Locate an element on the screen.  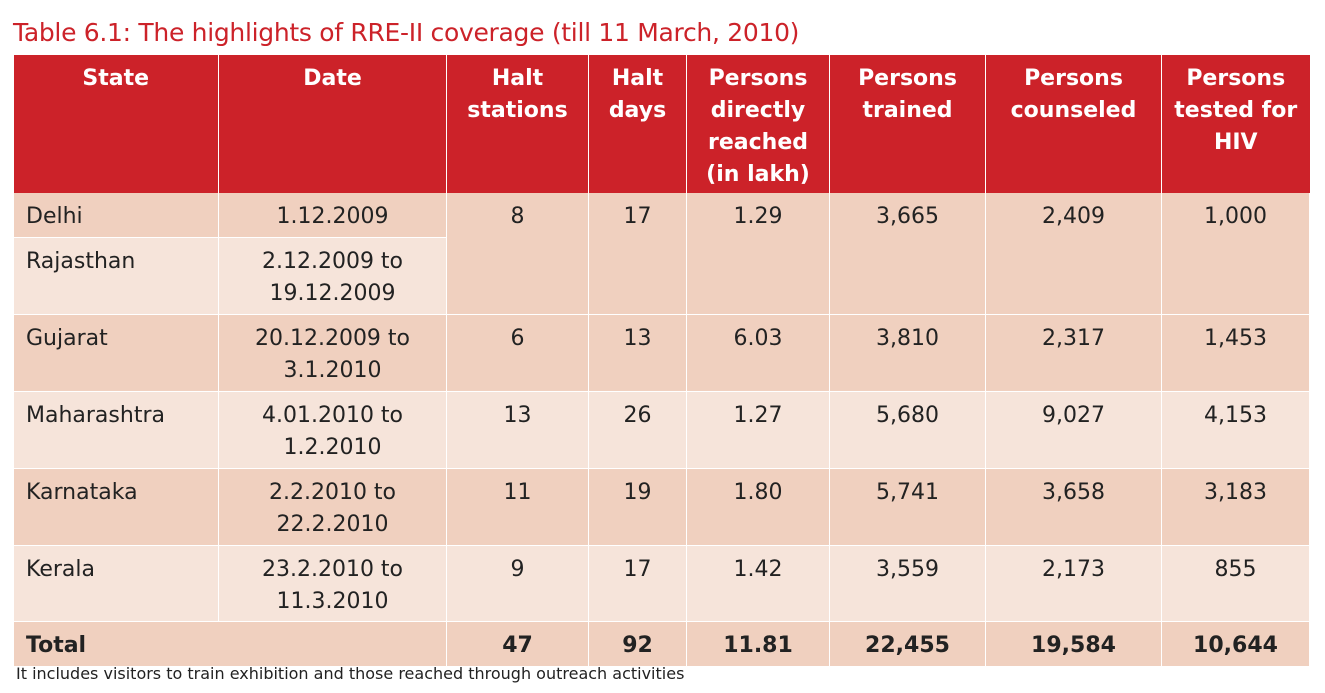
cell-halt_stations: 13 is located at coordinates (517, 430).